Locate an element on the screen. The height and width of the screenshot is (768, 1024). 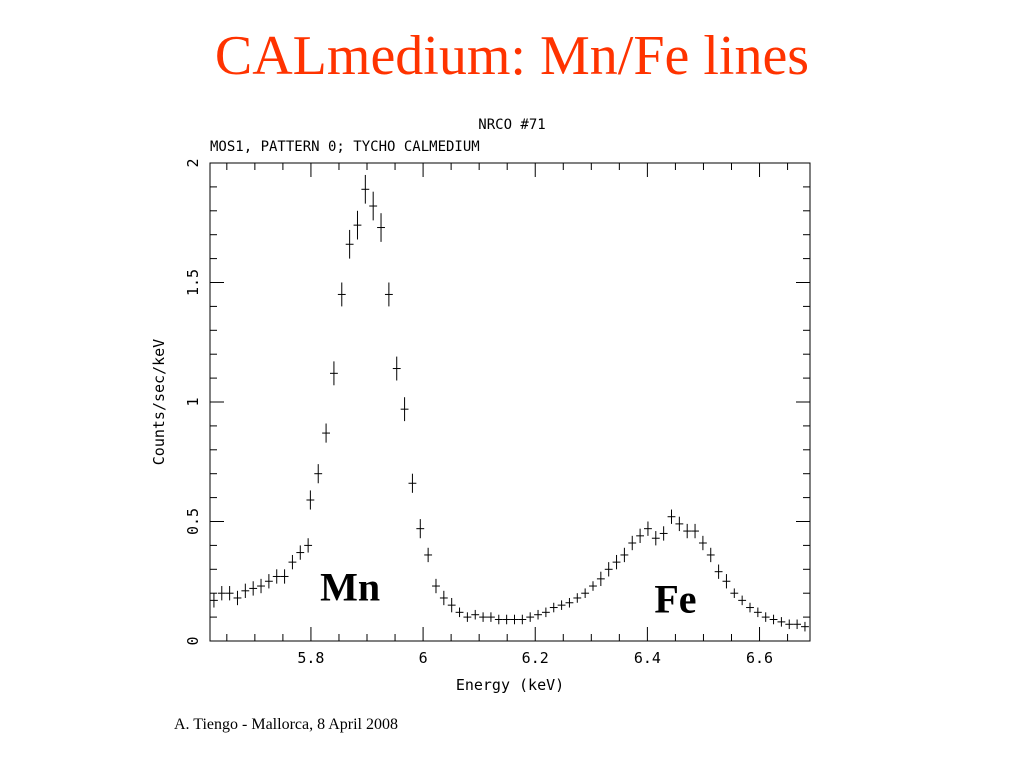
annotation-fe: Fe is located at coordinates (675, 598).